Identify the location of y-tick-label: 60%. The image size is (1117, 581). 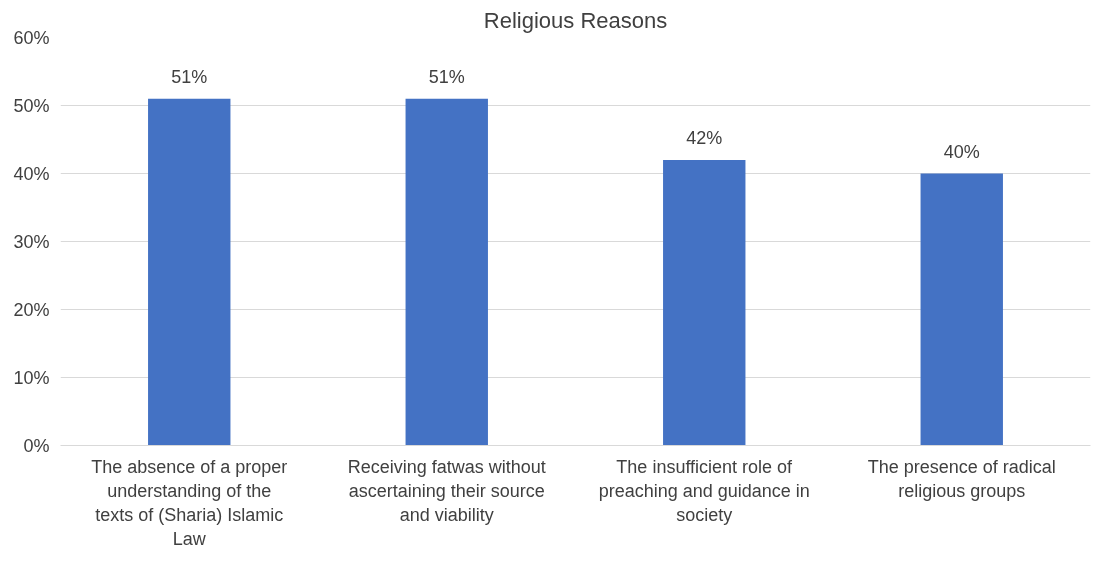
(31, 37).